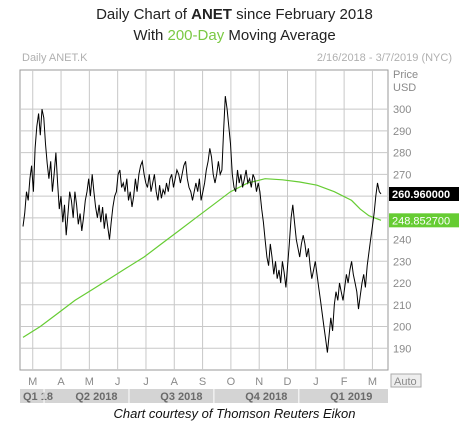 The image size is (469, 429). What do you see at coordinates (402, 110) in the screenshot?
I see `y-tick-label: 300` at bounding box center [402, 110].